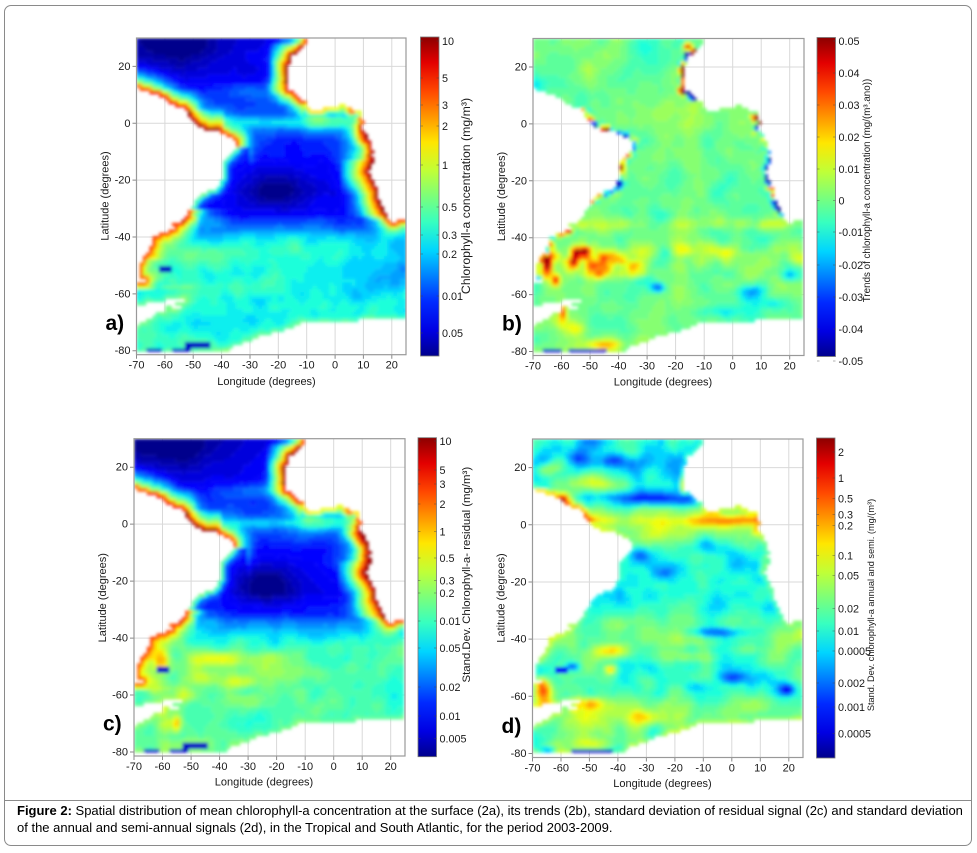  What do you see at coordinates (851, 684) in the screenshot?
I see `svg-text: 0.002` at bounding box center [851, 684].